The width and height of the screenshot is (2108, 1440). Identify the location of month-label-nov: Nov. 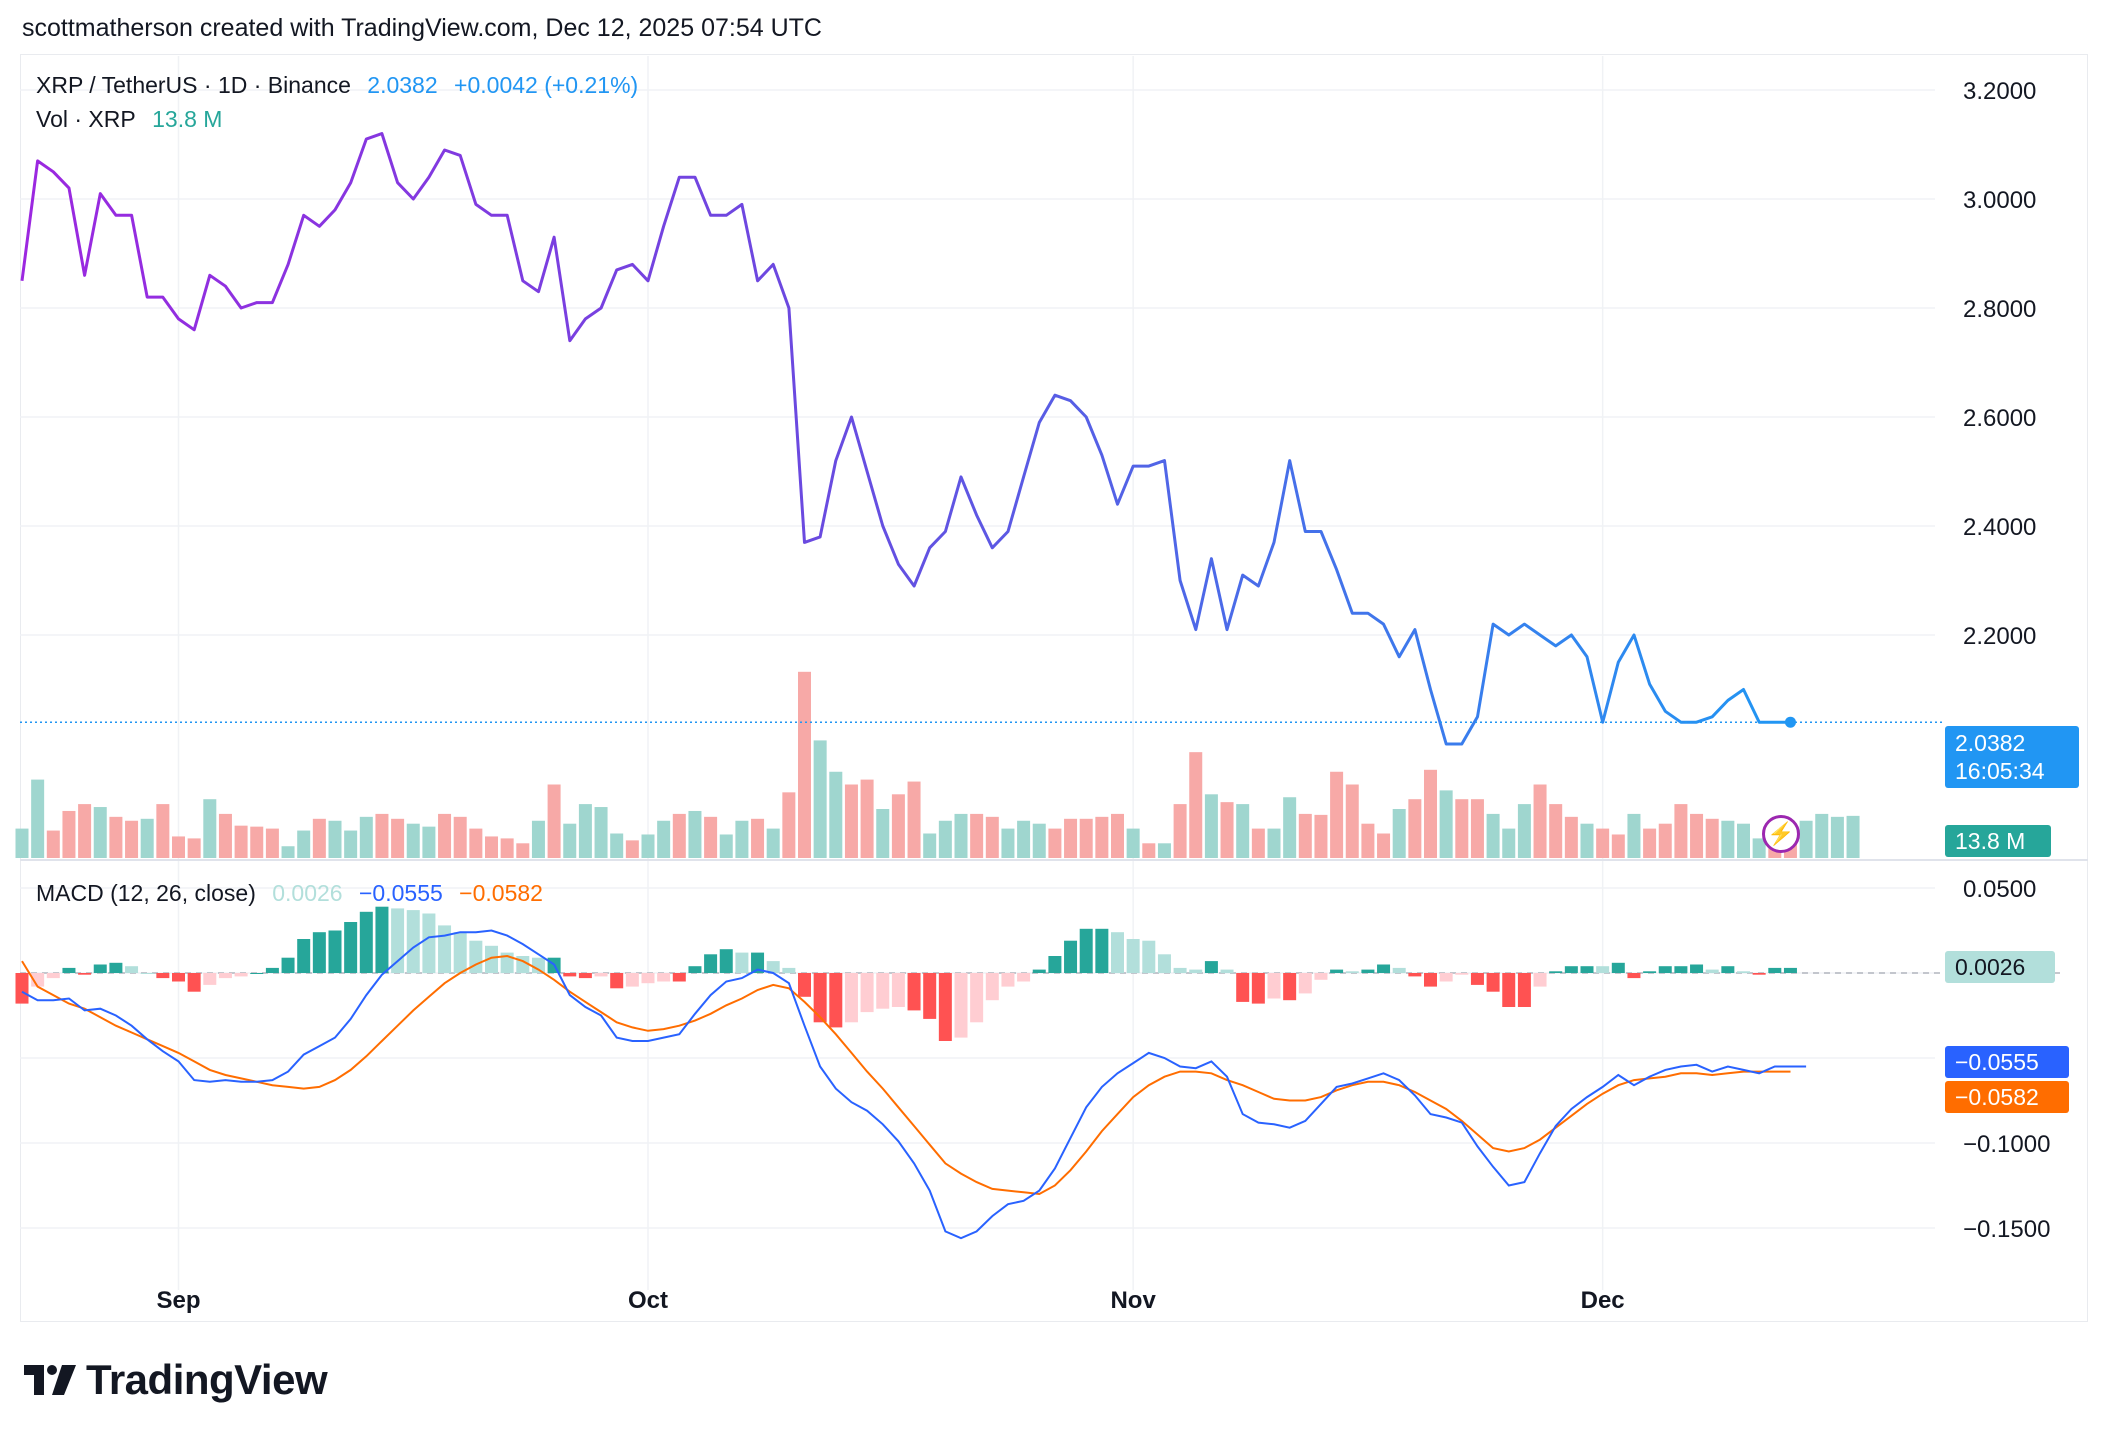
(1133, 1300).